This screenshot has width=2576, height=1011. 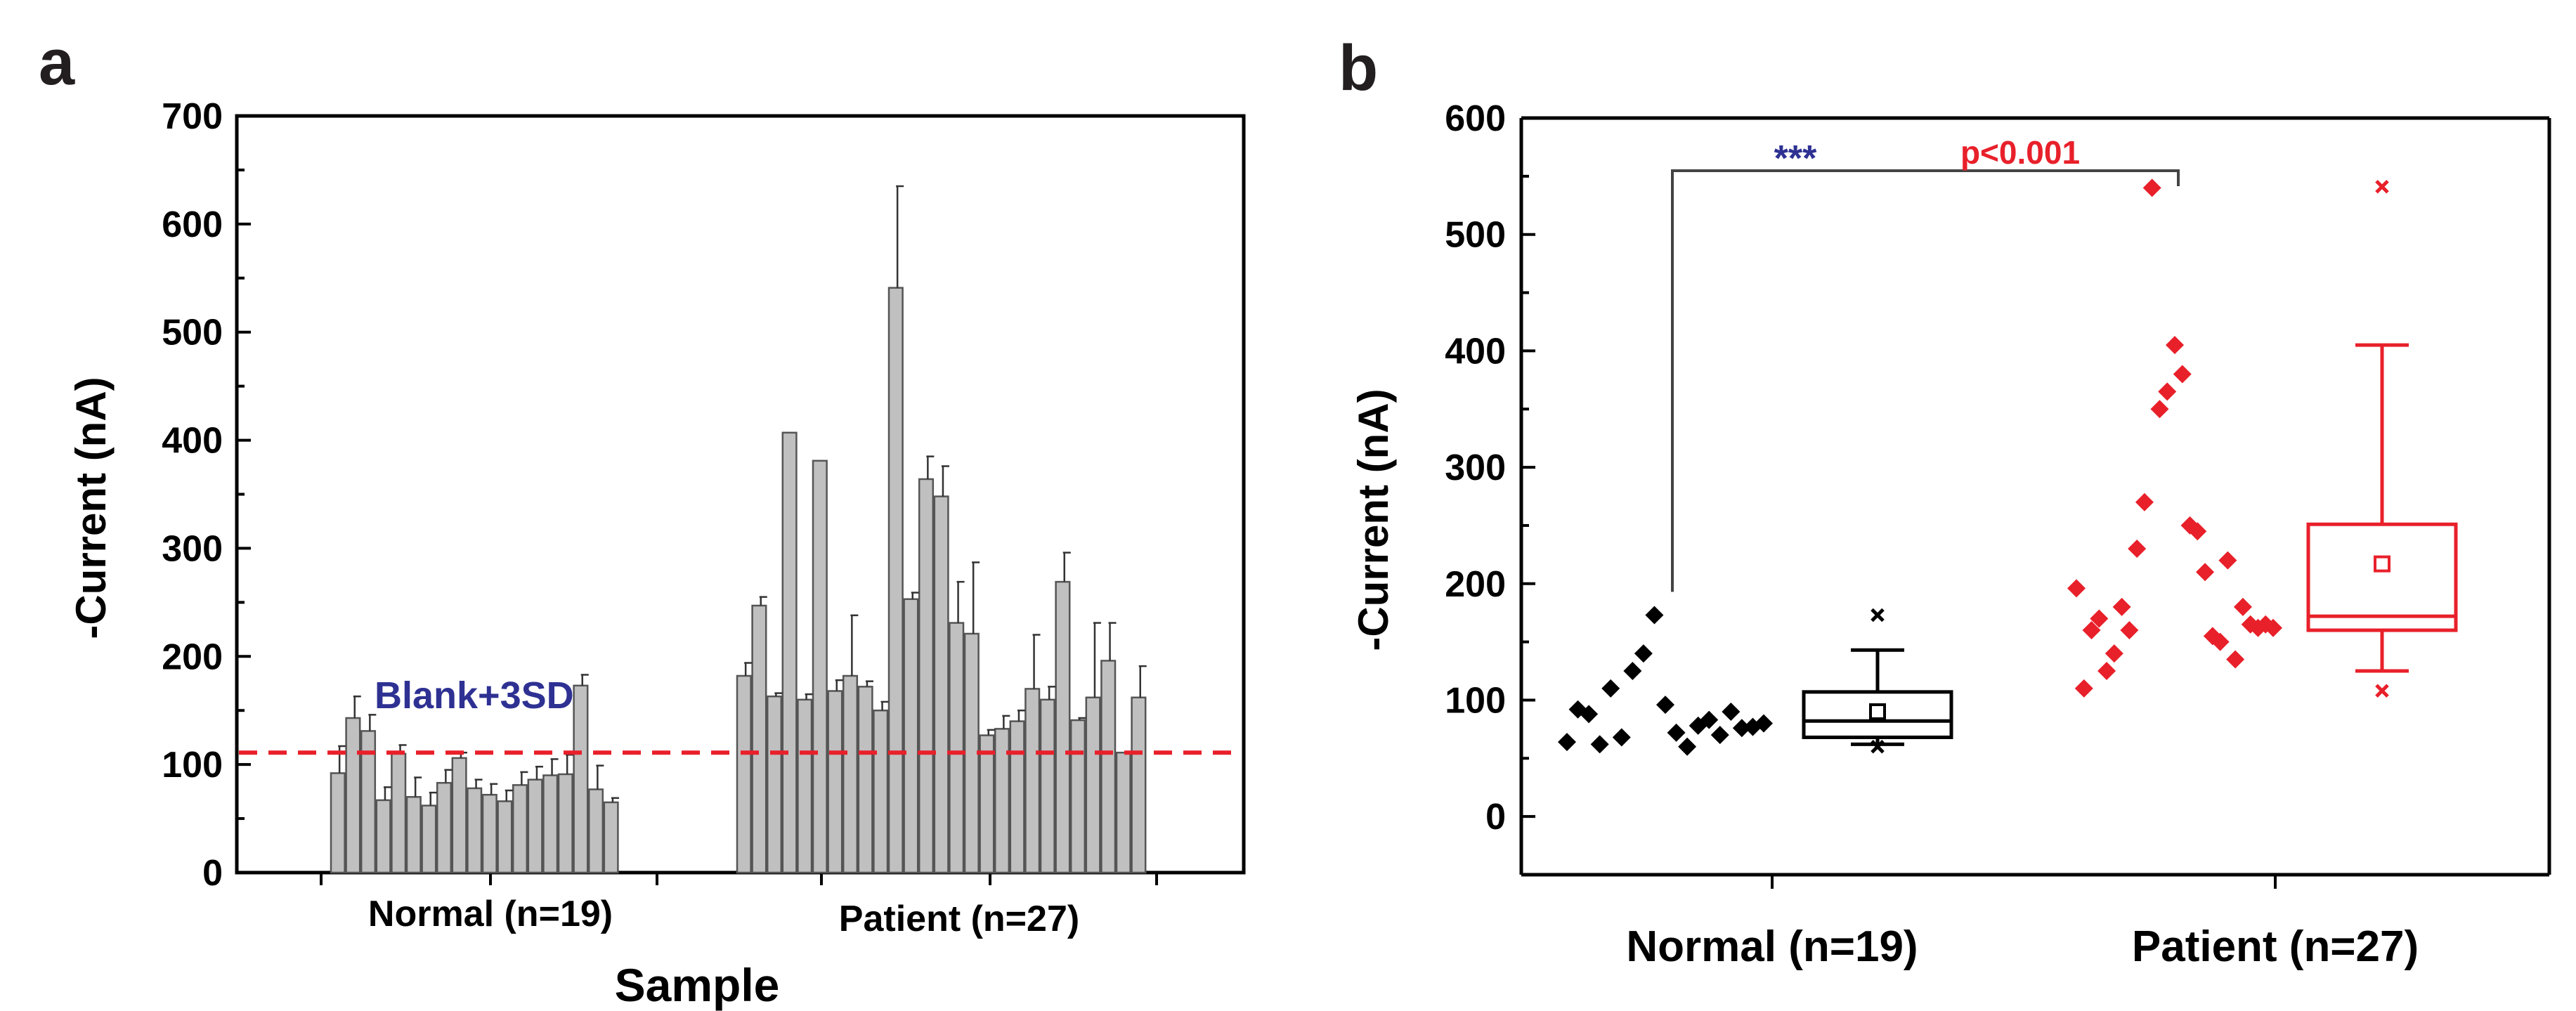 I want to click on panel-b-stars: ***, so click(x=1796, y=158).